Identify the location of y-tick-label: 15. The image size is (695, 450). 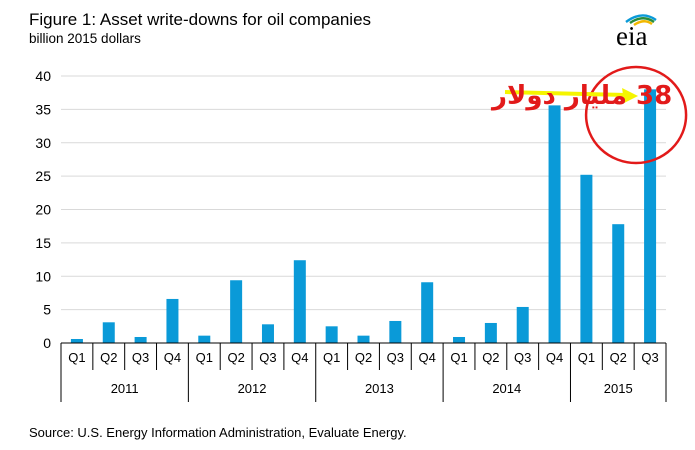
(43, 243).